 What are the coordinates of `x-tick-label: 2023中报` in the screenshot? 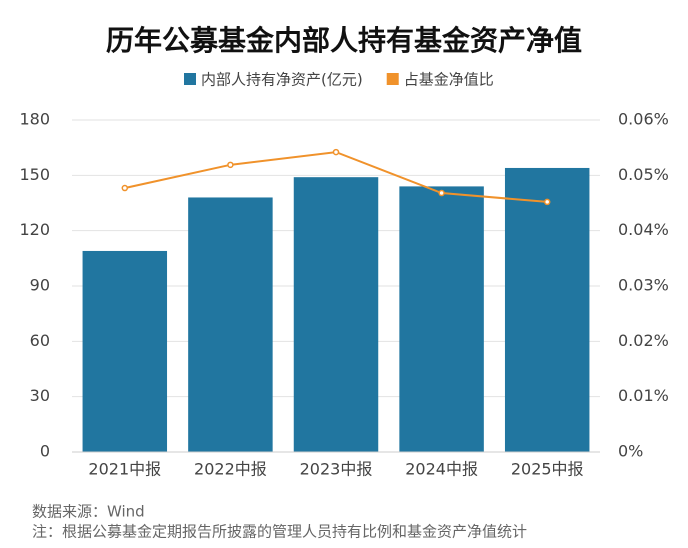 It's located at (336, 469).